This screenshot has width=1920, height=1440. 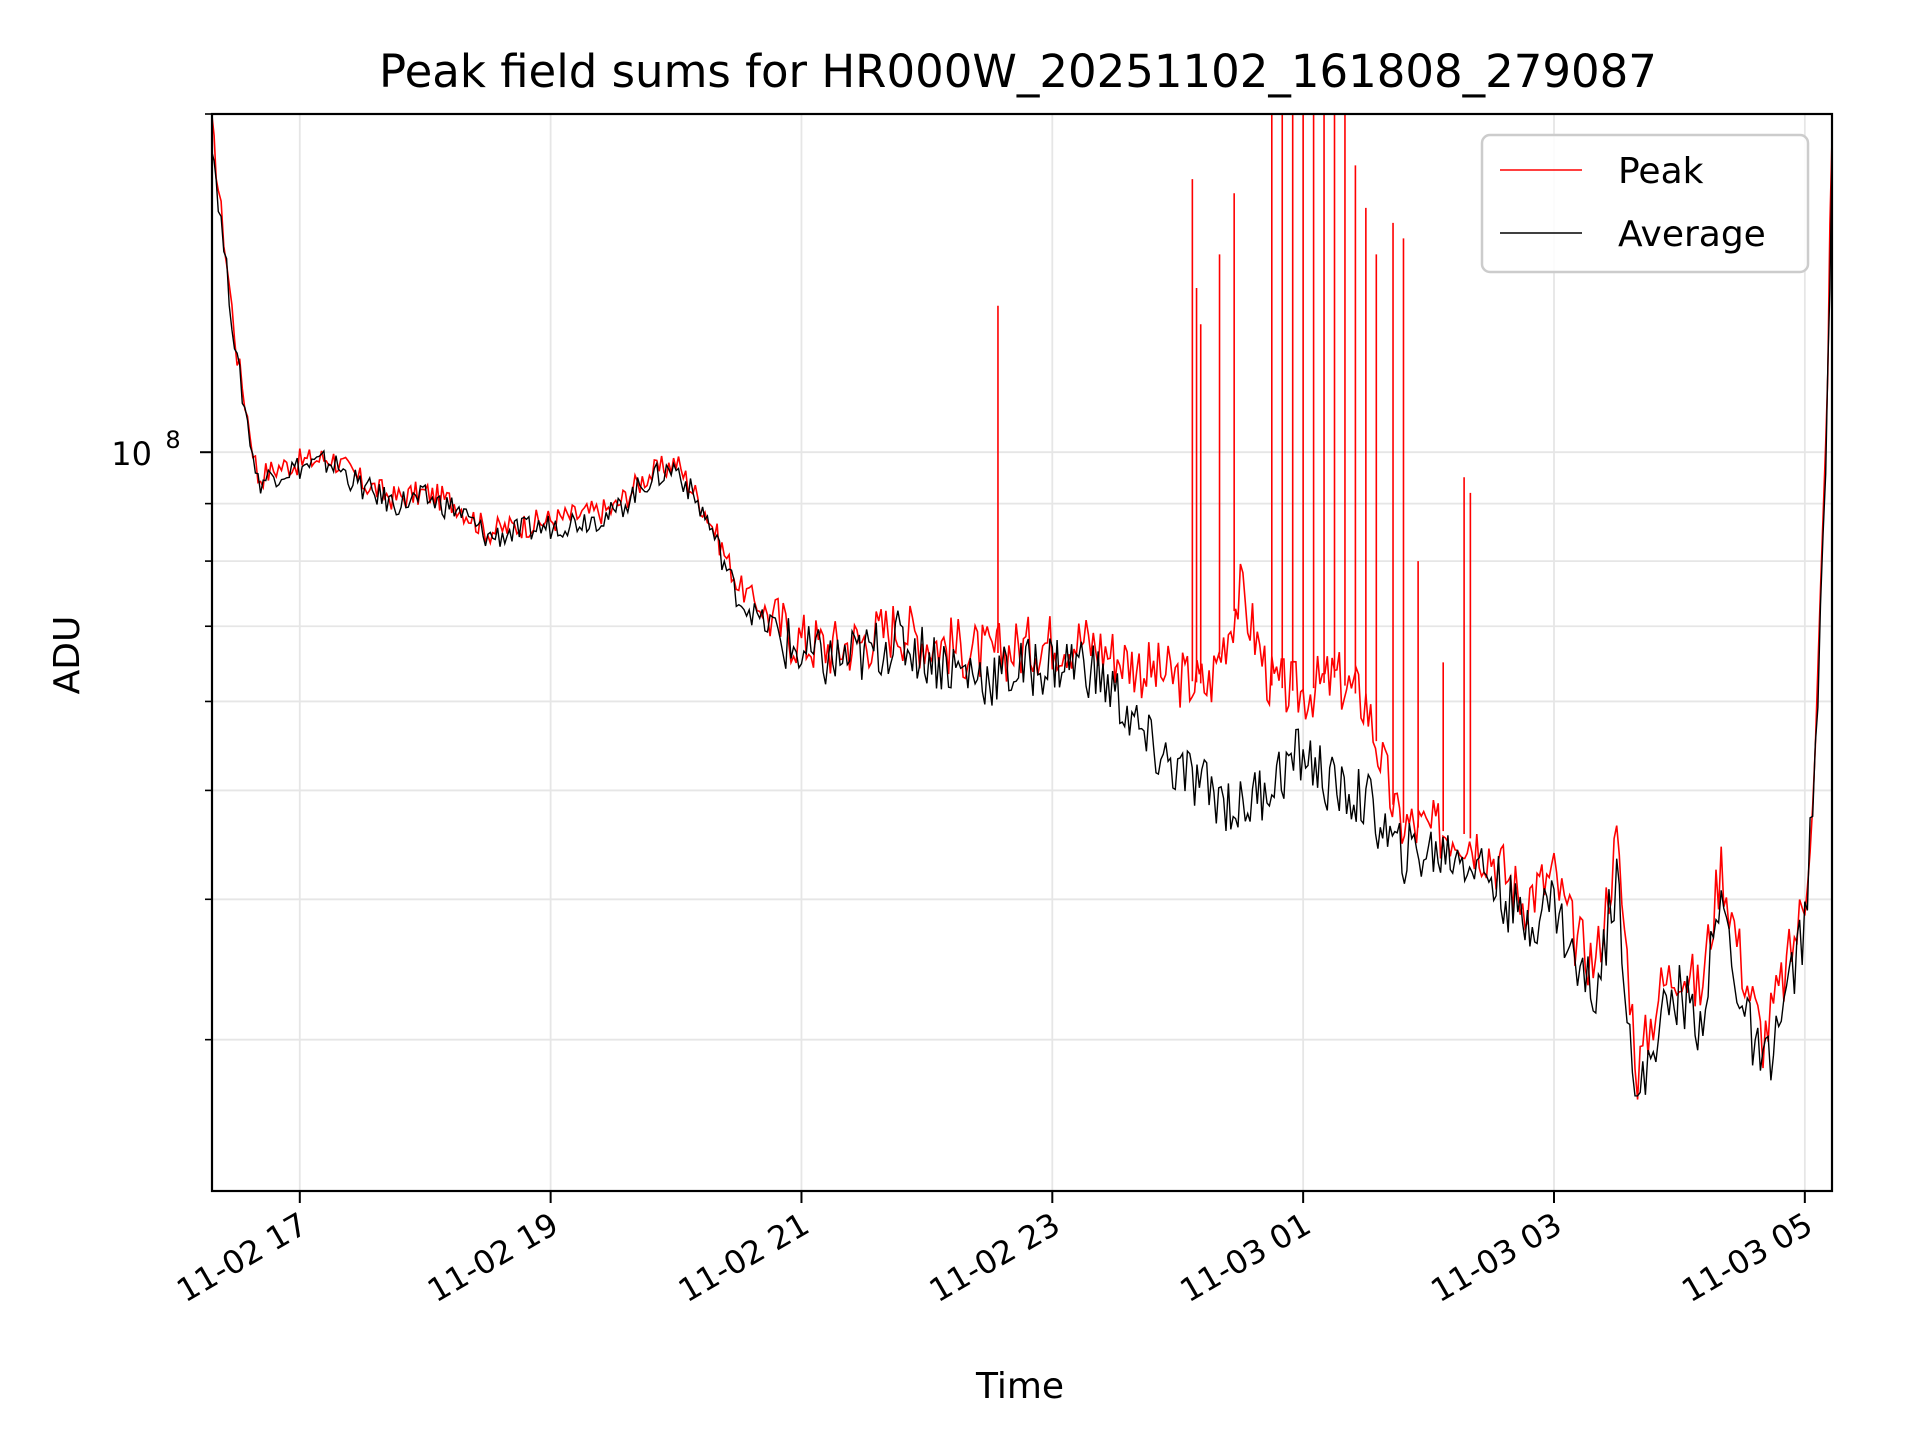 I want to click on y-tick-label: 10, so click(x=131, y=454).